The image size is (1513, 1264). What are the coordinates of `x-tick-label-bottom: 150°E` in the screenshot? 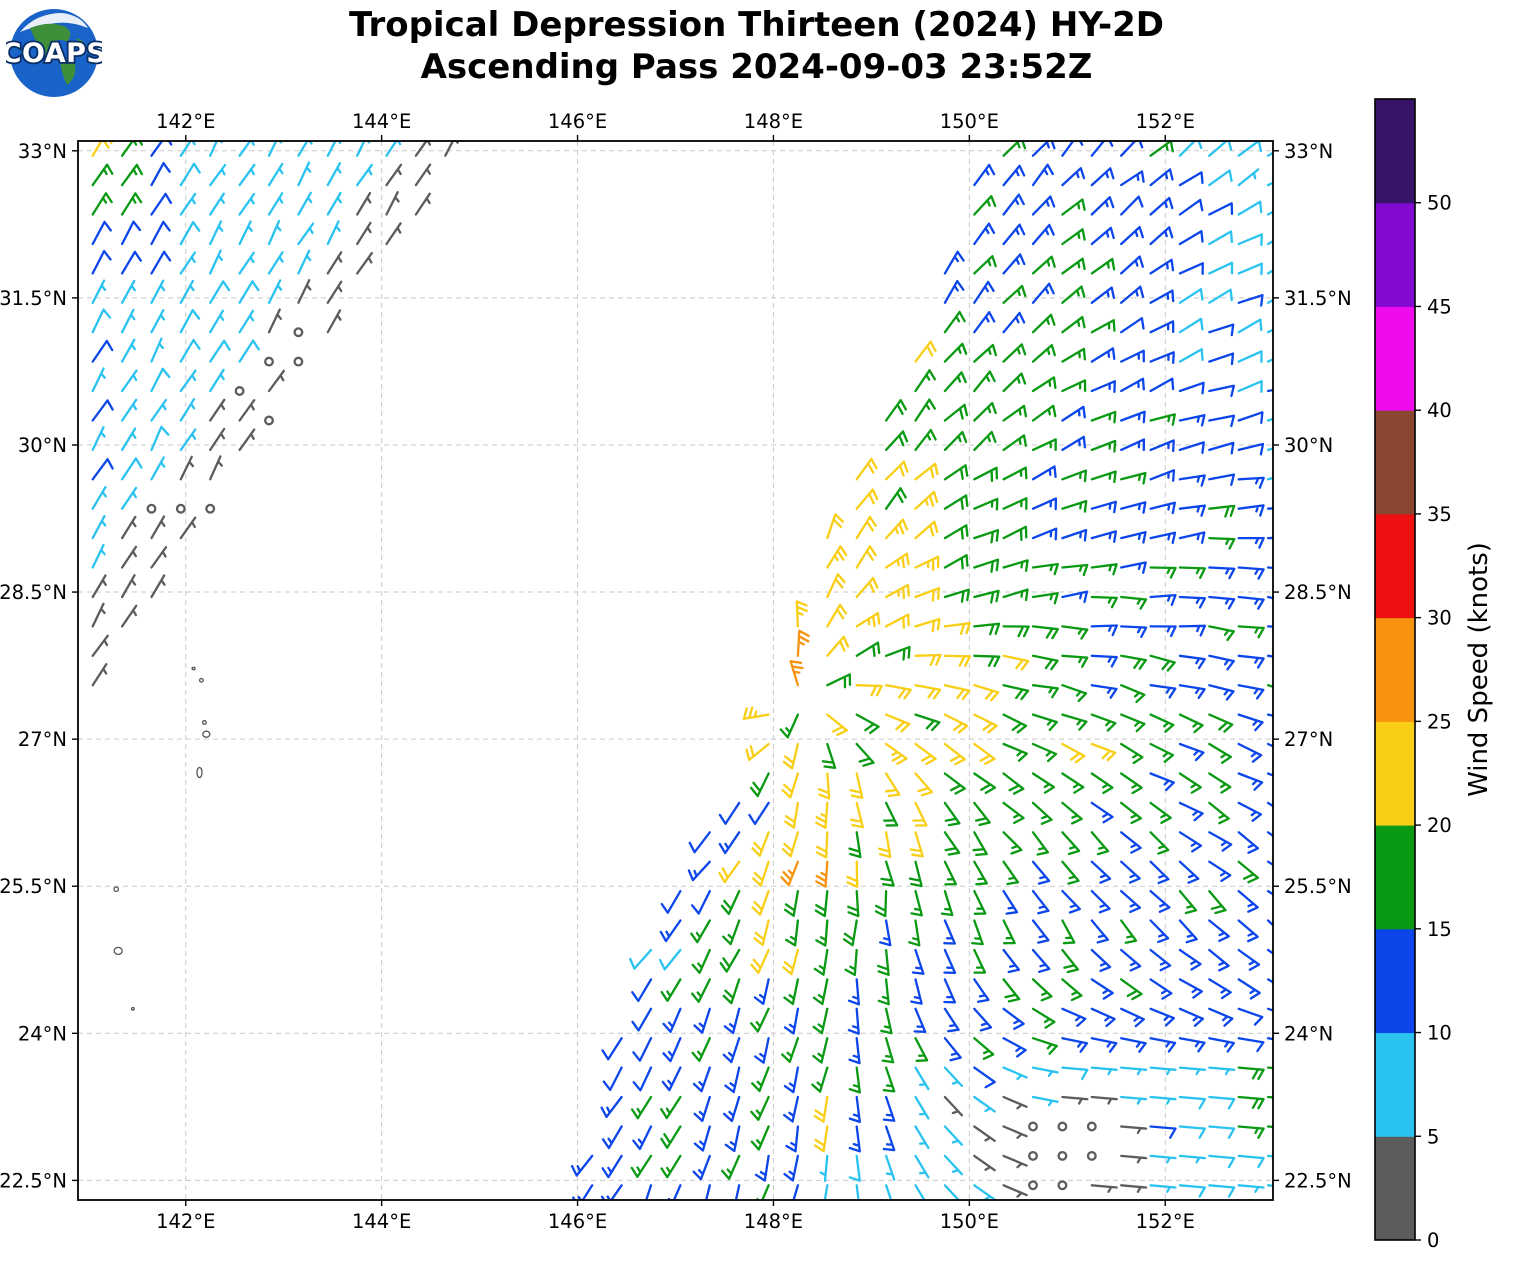 It's located at (969, 1221).